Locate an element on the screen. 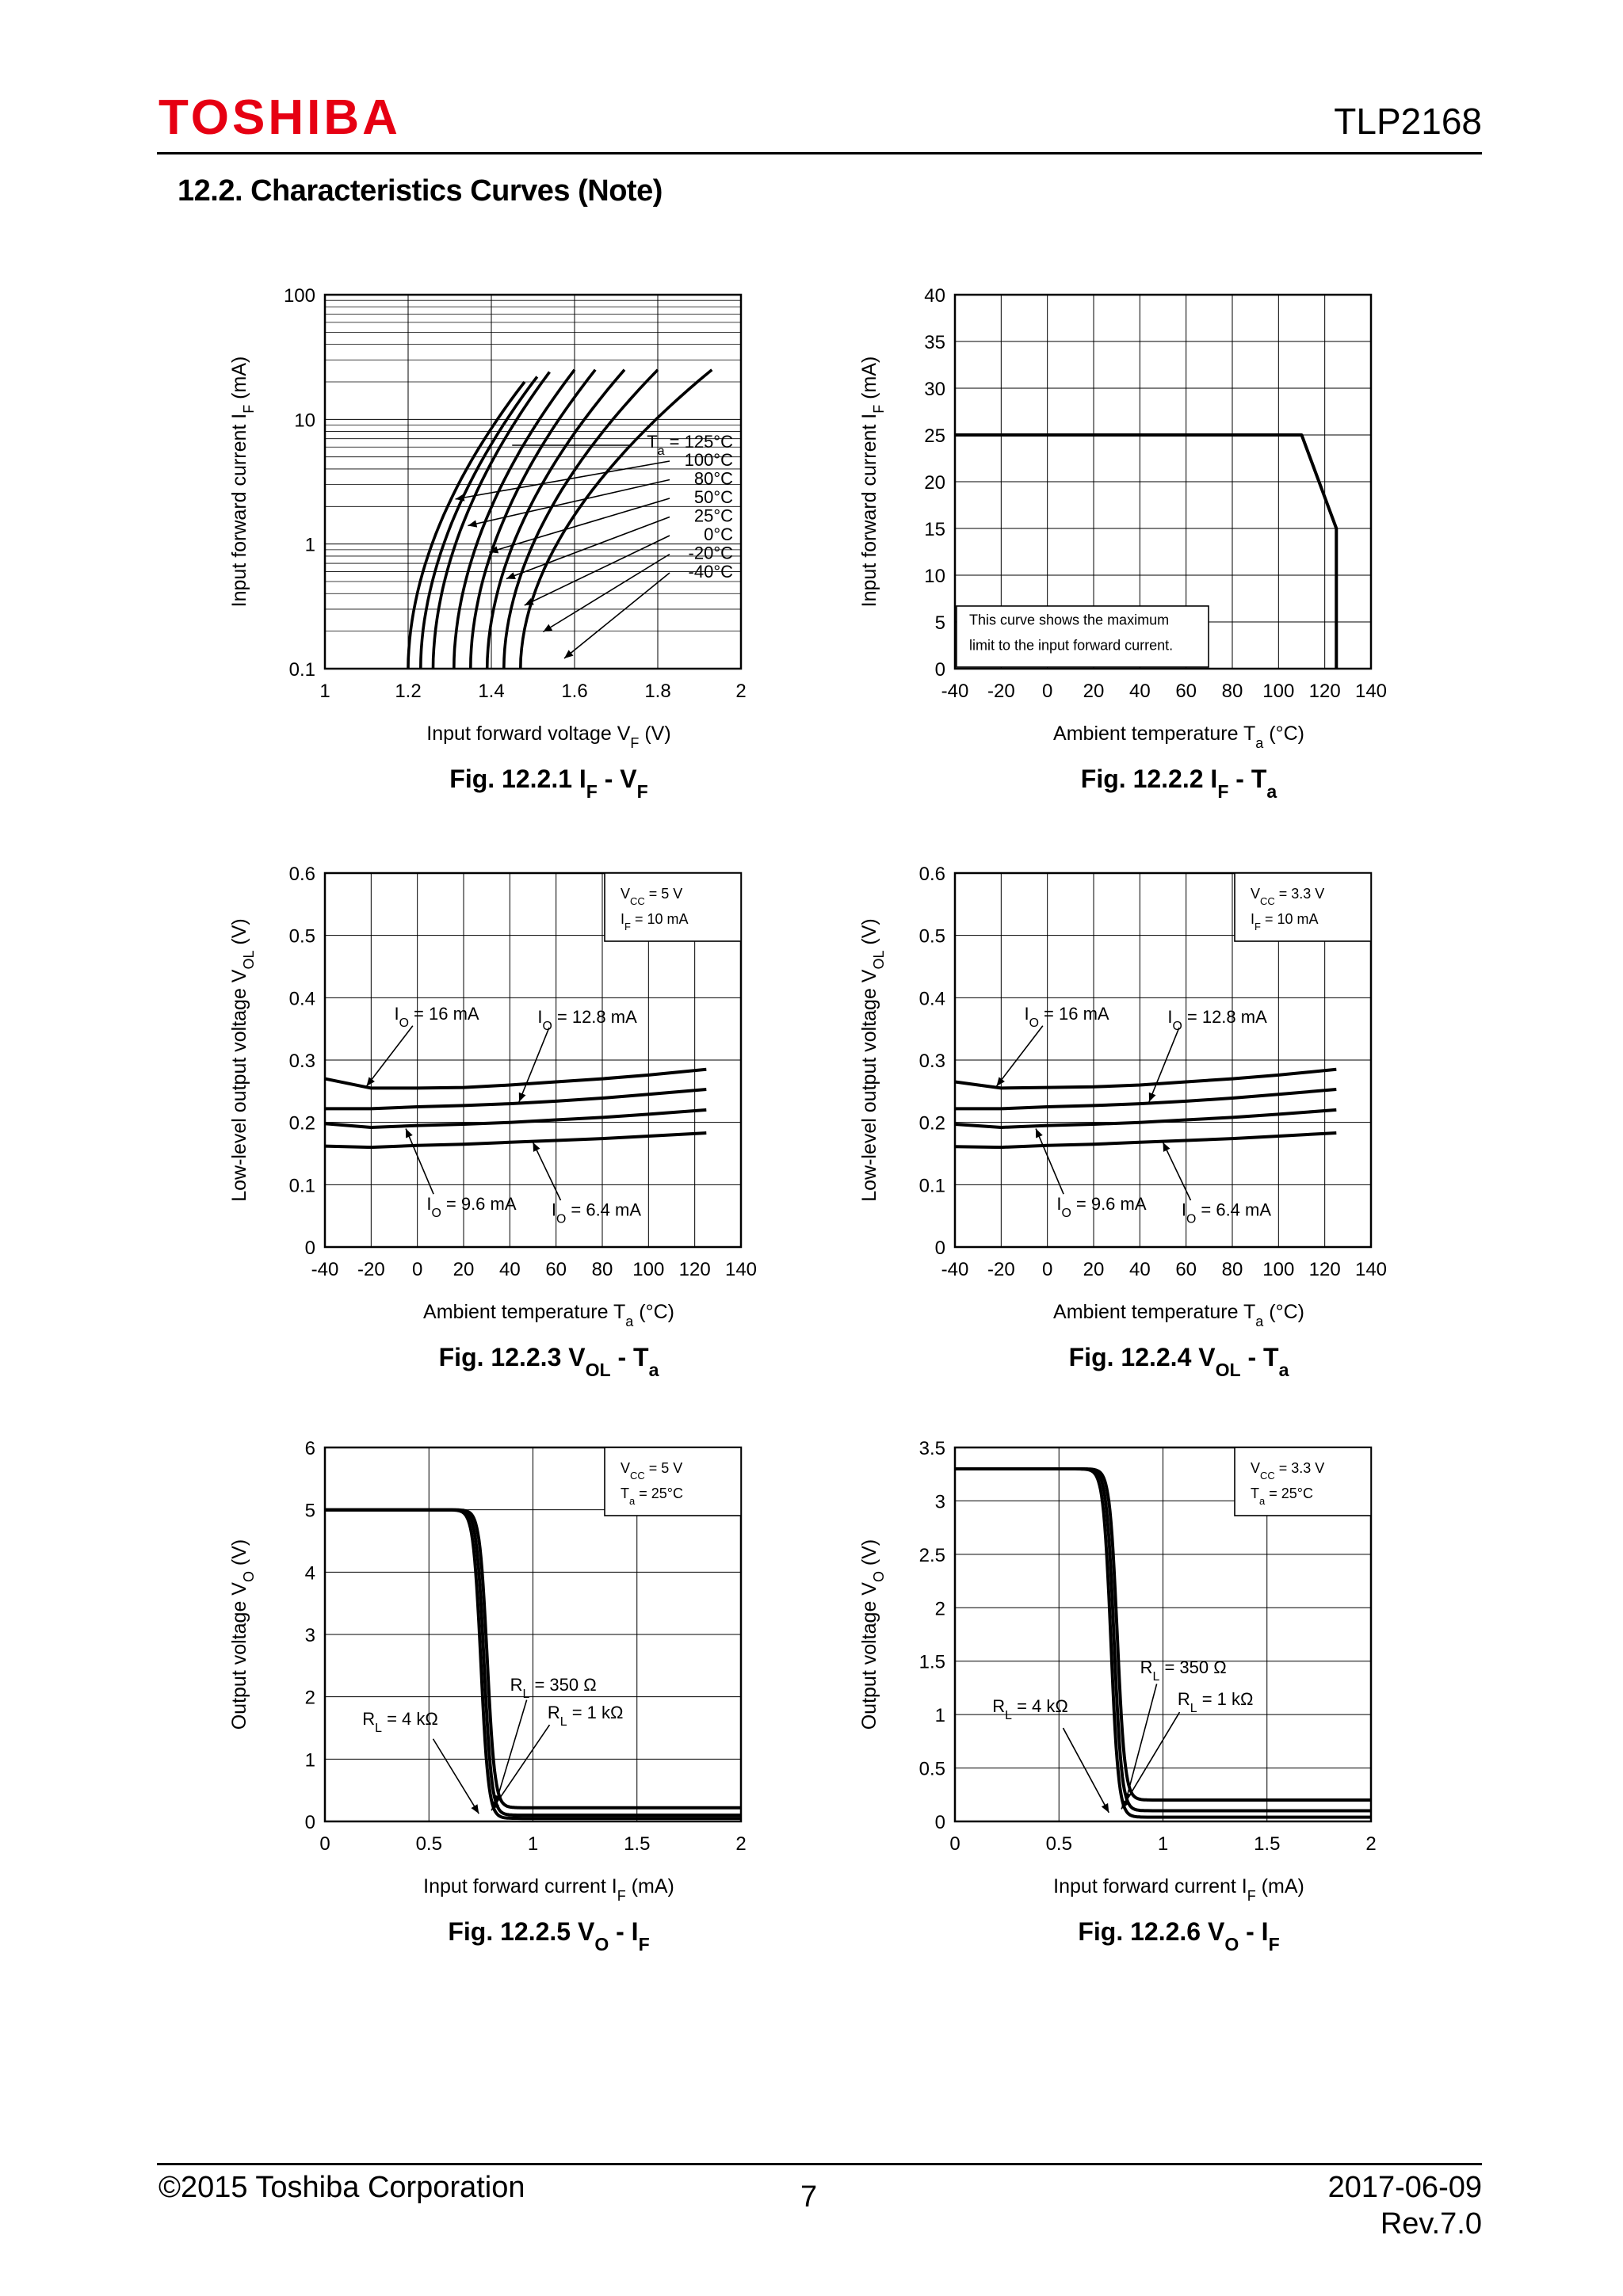 This screenshot has height=2296, width=1623. figure-caption-part: - is located at coordinates (620, 1931).